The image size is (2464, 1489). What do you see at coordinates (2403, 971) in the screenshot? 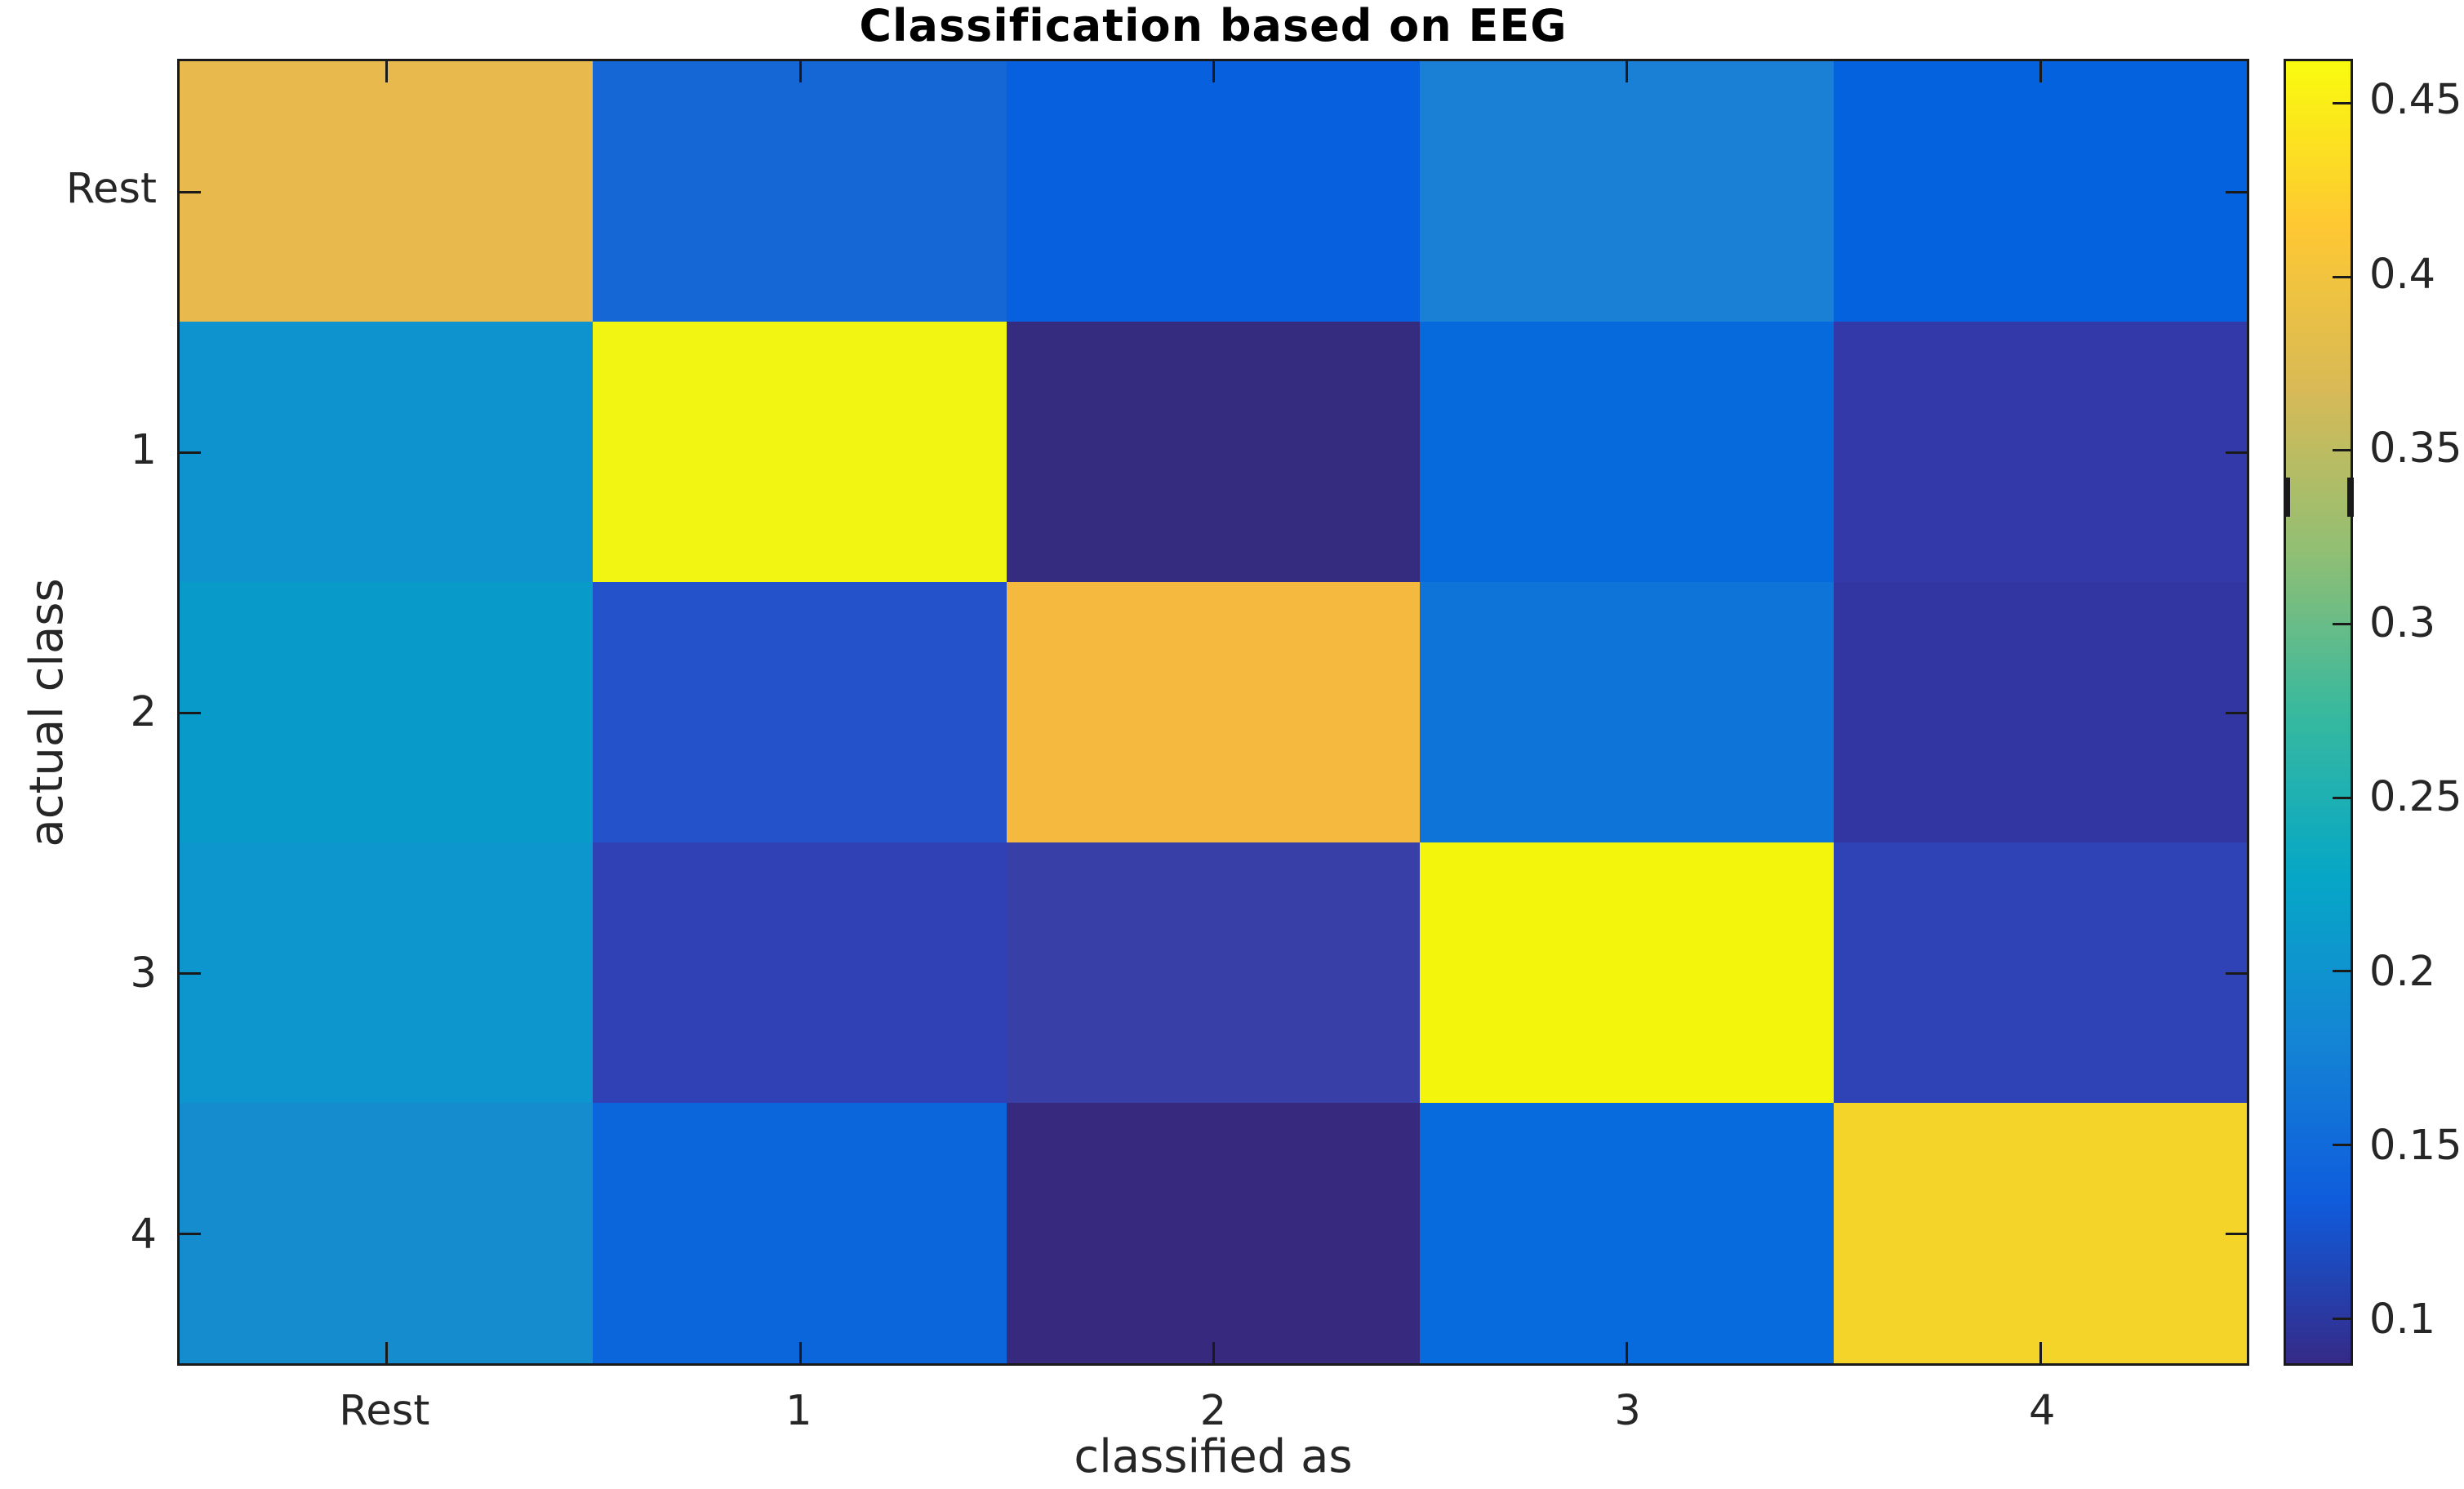
I see `colorbar-tick-label-0.2: 0.2` at bounding box center [2403, 971].